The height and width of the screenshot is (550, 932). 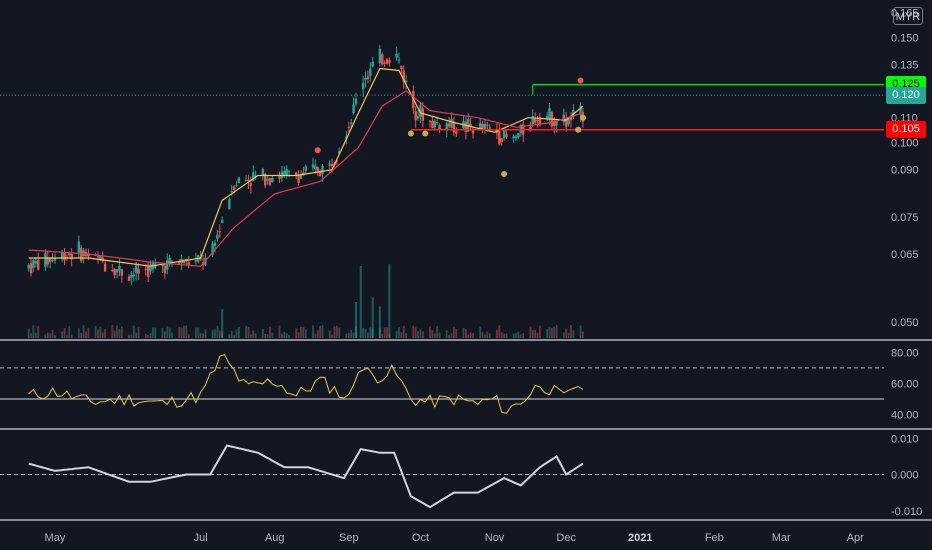 What do you see at coordinates (905, 218) in the screenshot?
I see `price-tick-label: 0.075` at bounding box center [905, 218].